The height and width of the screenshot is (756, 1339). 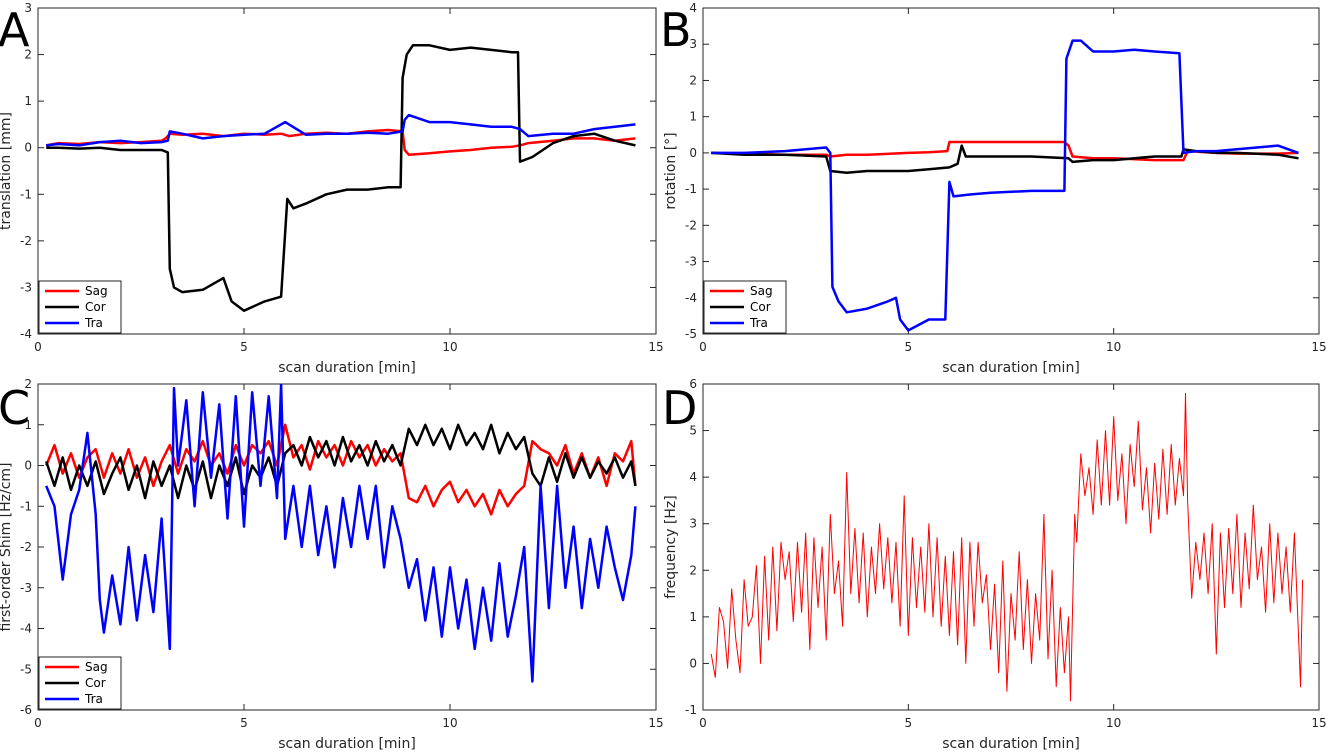 What do you see at coordinates (7, 546) in the screenshot?
I see `y-axis-label: first-order Shim [Hz/cm]` at bounding box center [7, 546].